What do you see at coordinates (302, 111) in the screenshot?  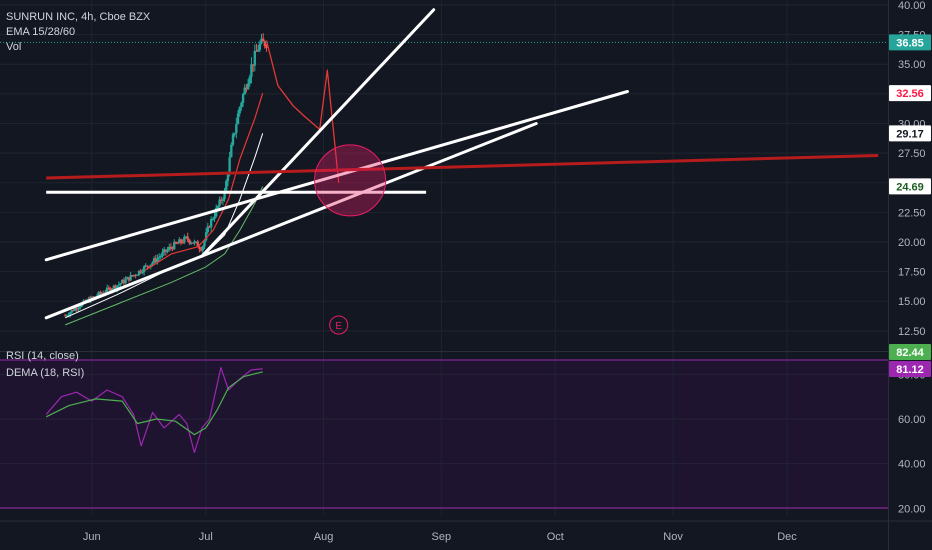 I see `series-projection` at bounding box center [302, 111].